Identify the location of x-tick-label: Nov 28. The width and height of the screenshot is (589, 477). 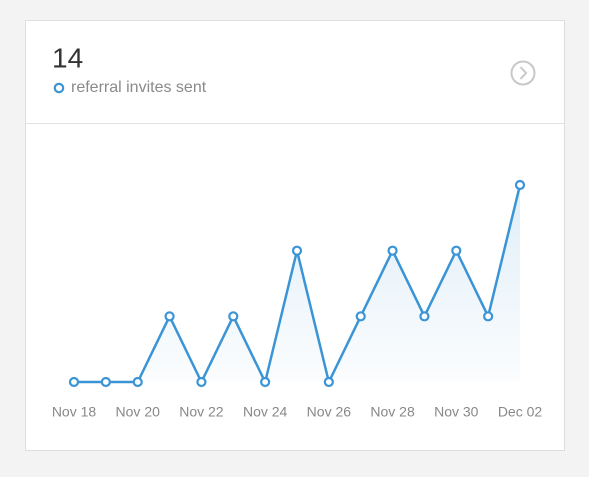
(392, 412).